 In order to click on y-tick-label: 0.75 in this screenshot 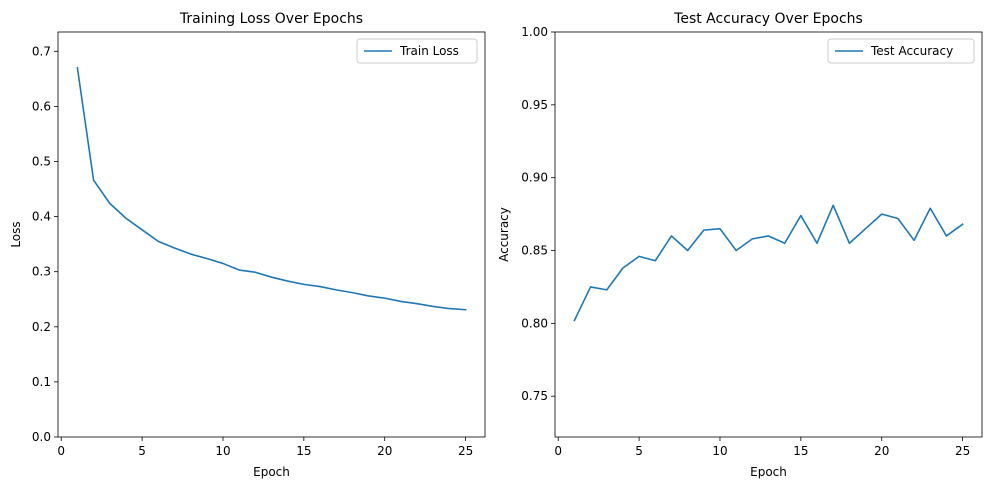, I will do `click(534, 396)`.